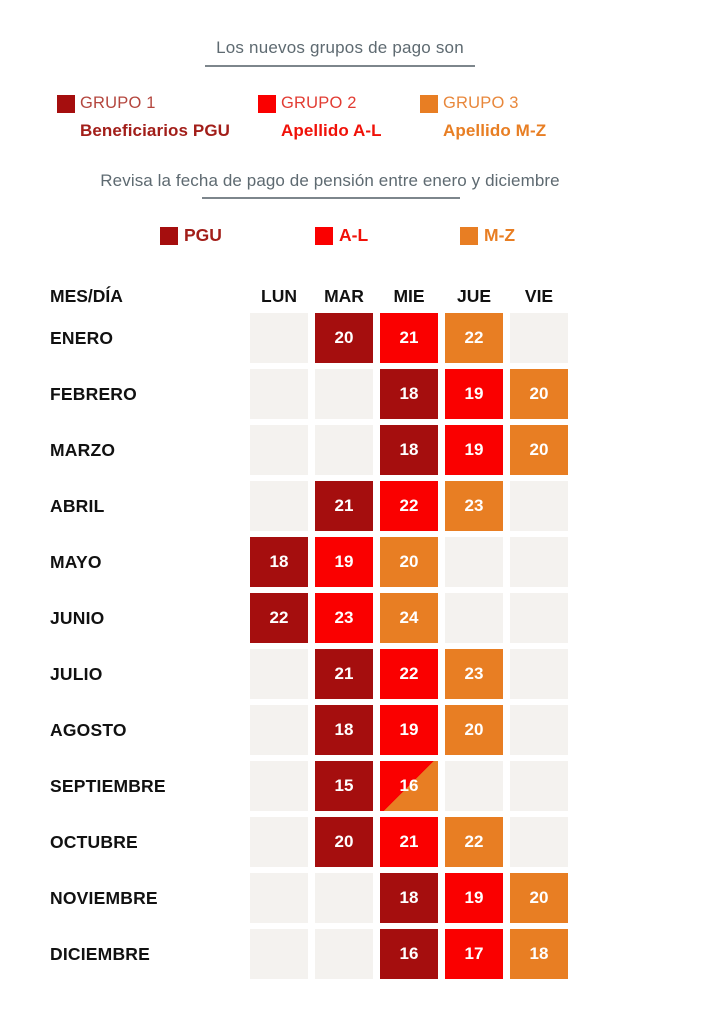 The height and width of the screenshot is (1024, 716). What do you see at coordinates (481, 103) in the screenshot?
I see `group-3-title: GRUPO 3` at bounding box center [481, 103].